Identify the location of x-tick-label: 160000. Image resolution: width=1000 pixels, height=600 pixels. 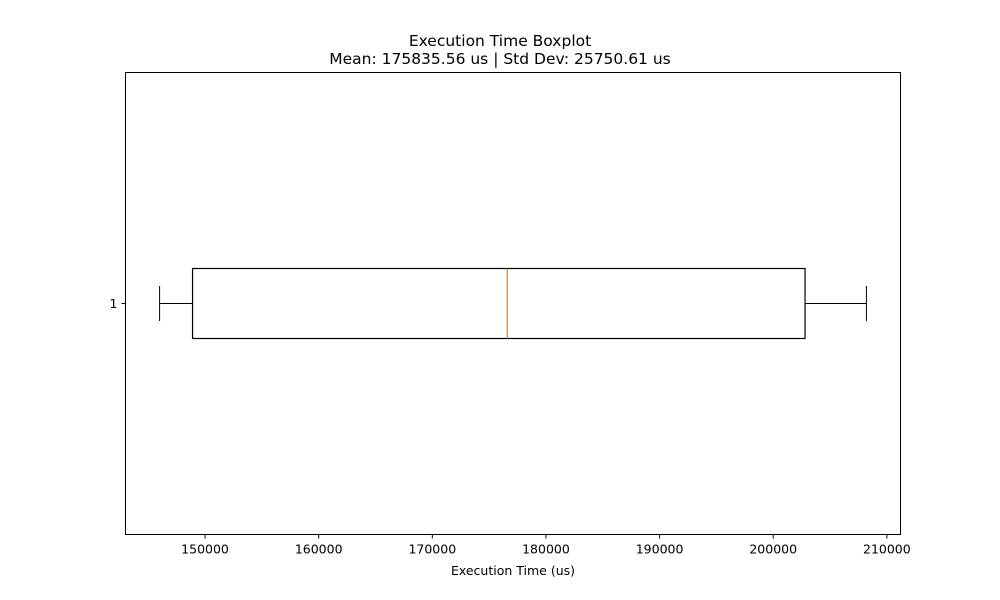
(319, 549).